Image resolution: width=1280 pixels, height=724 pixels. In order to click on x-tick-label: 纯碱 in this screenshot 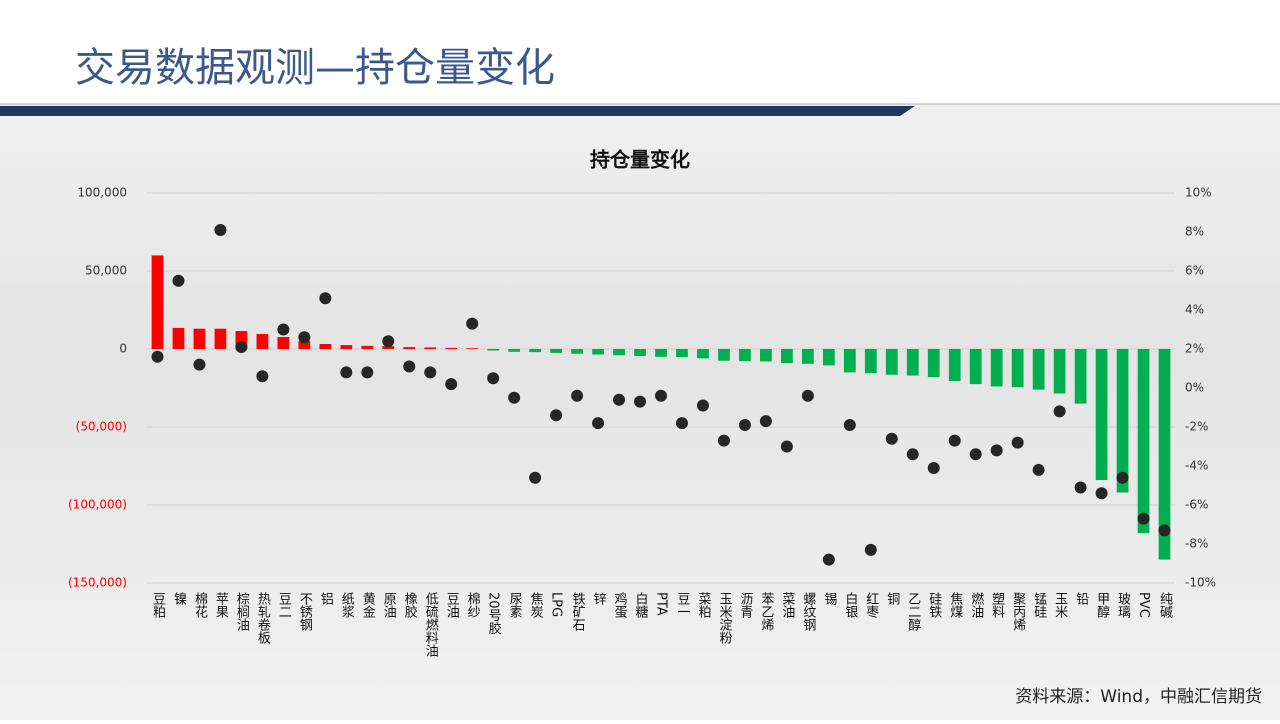, I will do `click(1165, 605)`.